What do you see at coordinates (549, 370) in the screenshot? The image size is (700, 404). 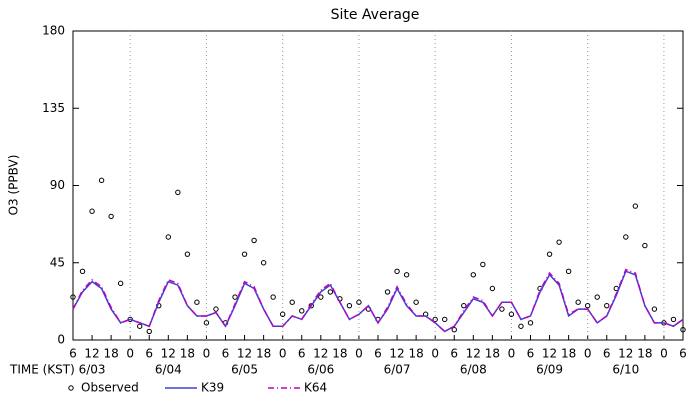 I see `date-label: 6/09` at bounding box center [549, 370].